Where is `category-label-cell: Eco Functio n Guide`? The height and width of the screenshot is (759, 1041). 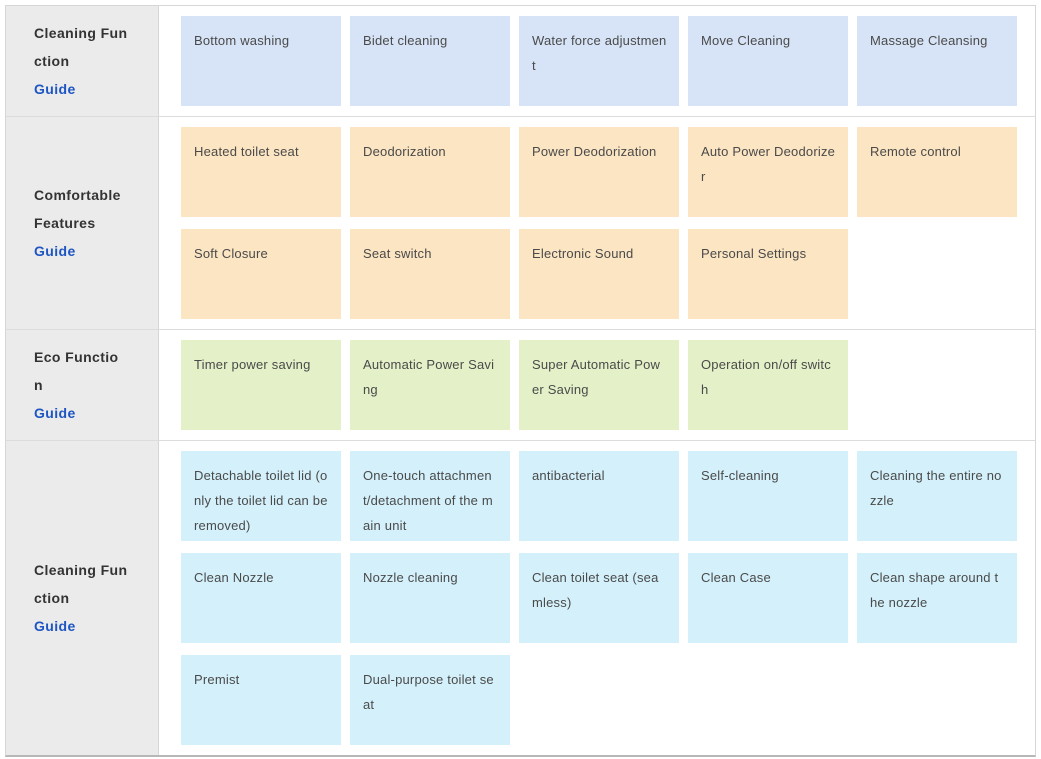
category-label-cell: Eco Functio n Guide is located at coordinates (82, 385).